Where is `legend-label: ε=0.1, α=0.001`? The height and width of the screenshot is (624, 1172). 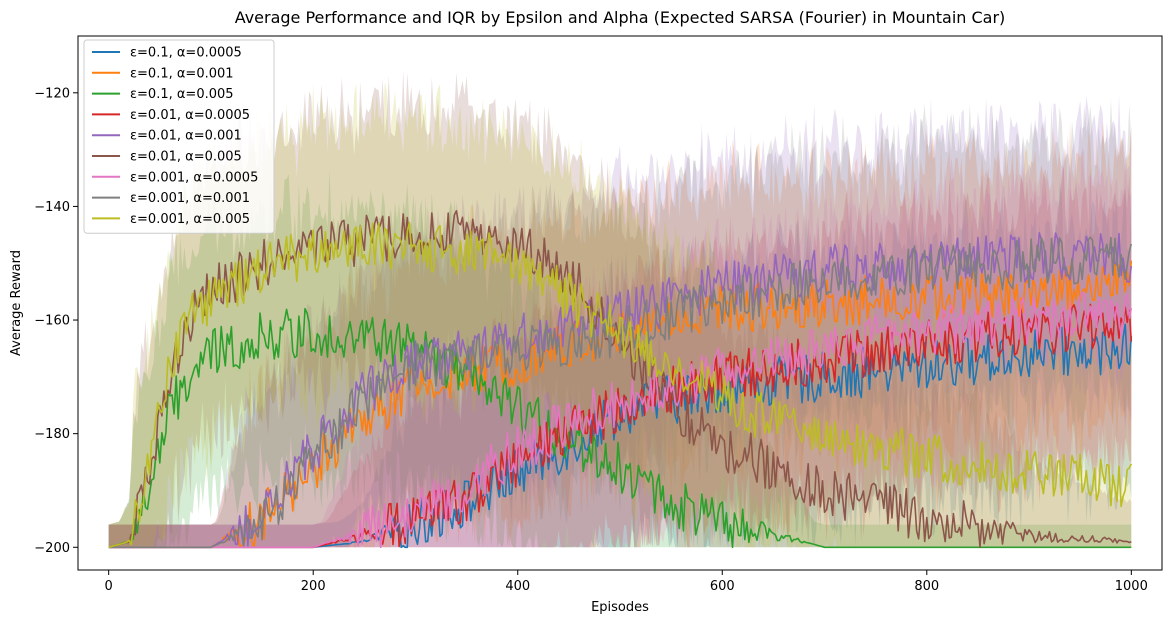 legend-label: ε=0.1, α=0.001 is located at coordinates (182, 73).